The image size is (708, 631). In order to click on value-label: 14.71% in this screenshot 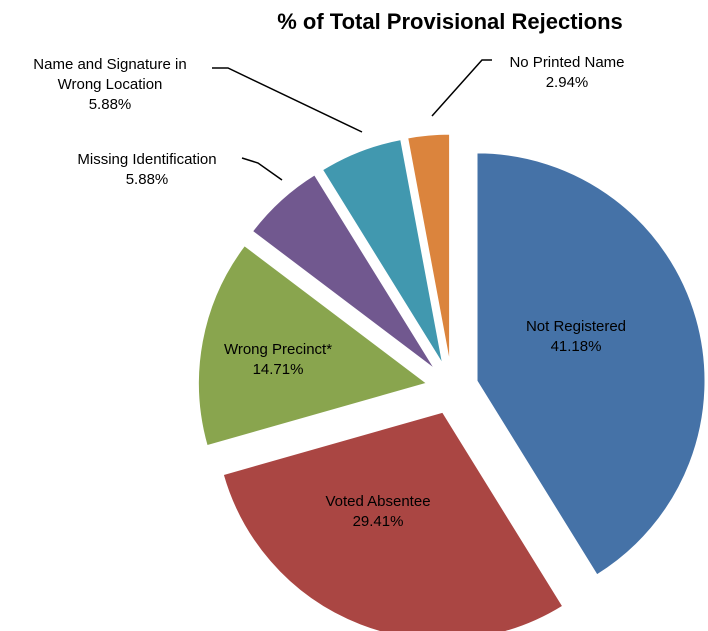, I will do `click(278, 369)`.